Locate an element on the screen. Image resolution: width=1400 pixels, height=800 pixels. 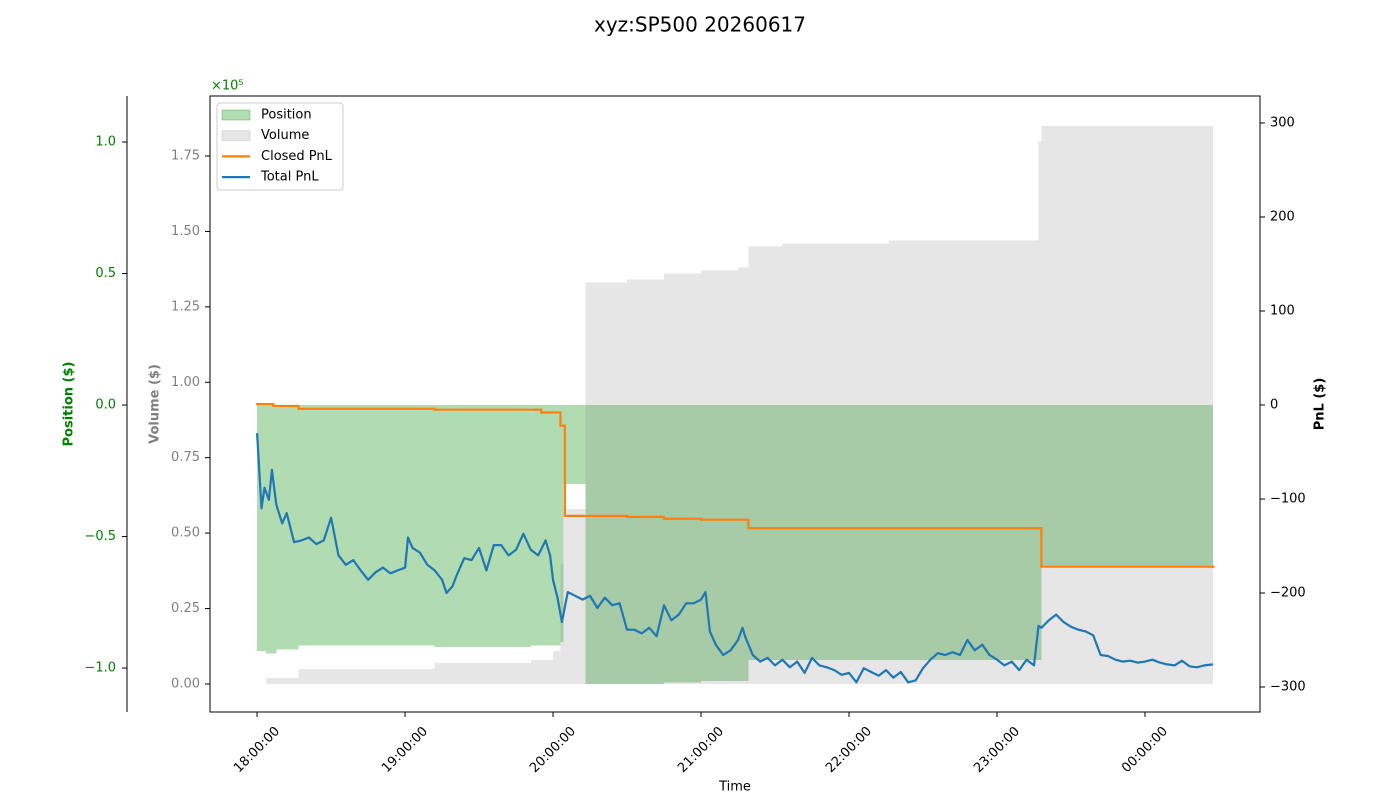
volume-tick-label: 1.00 is located at coordinates (185, 382).